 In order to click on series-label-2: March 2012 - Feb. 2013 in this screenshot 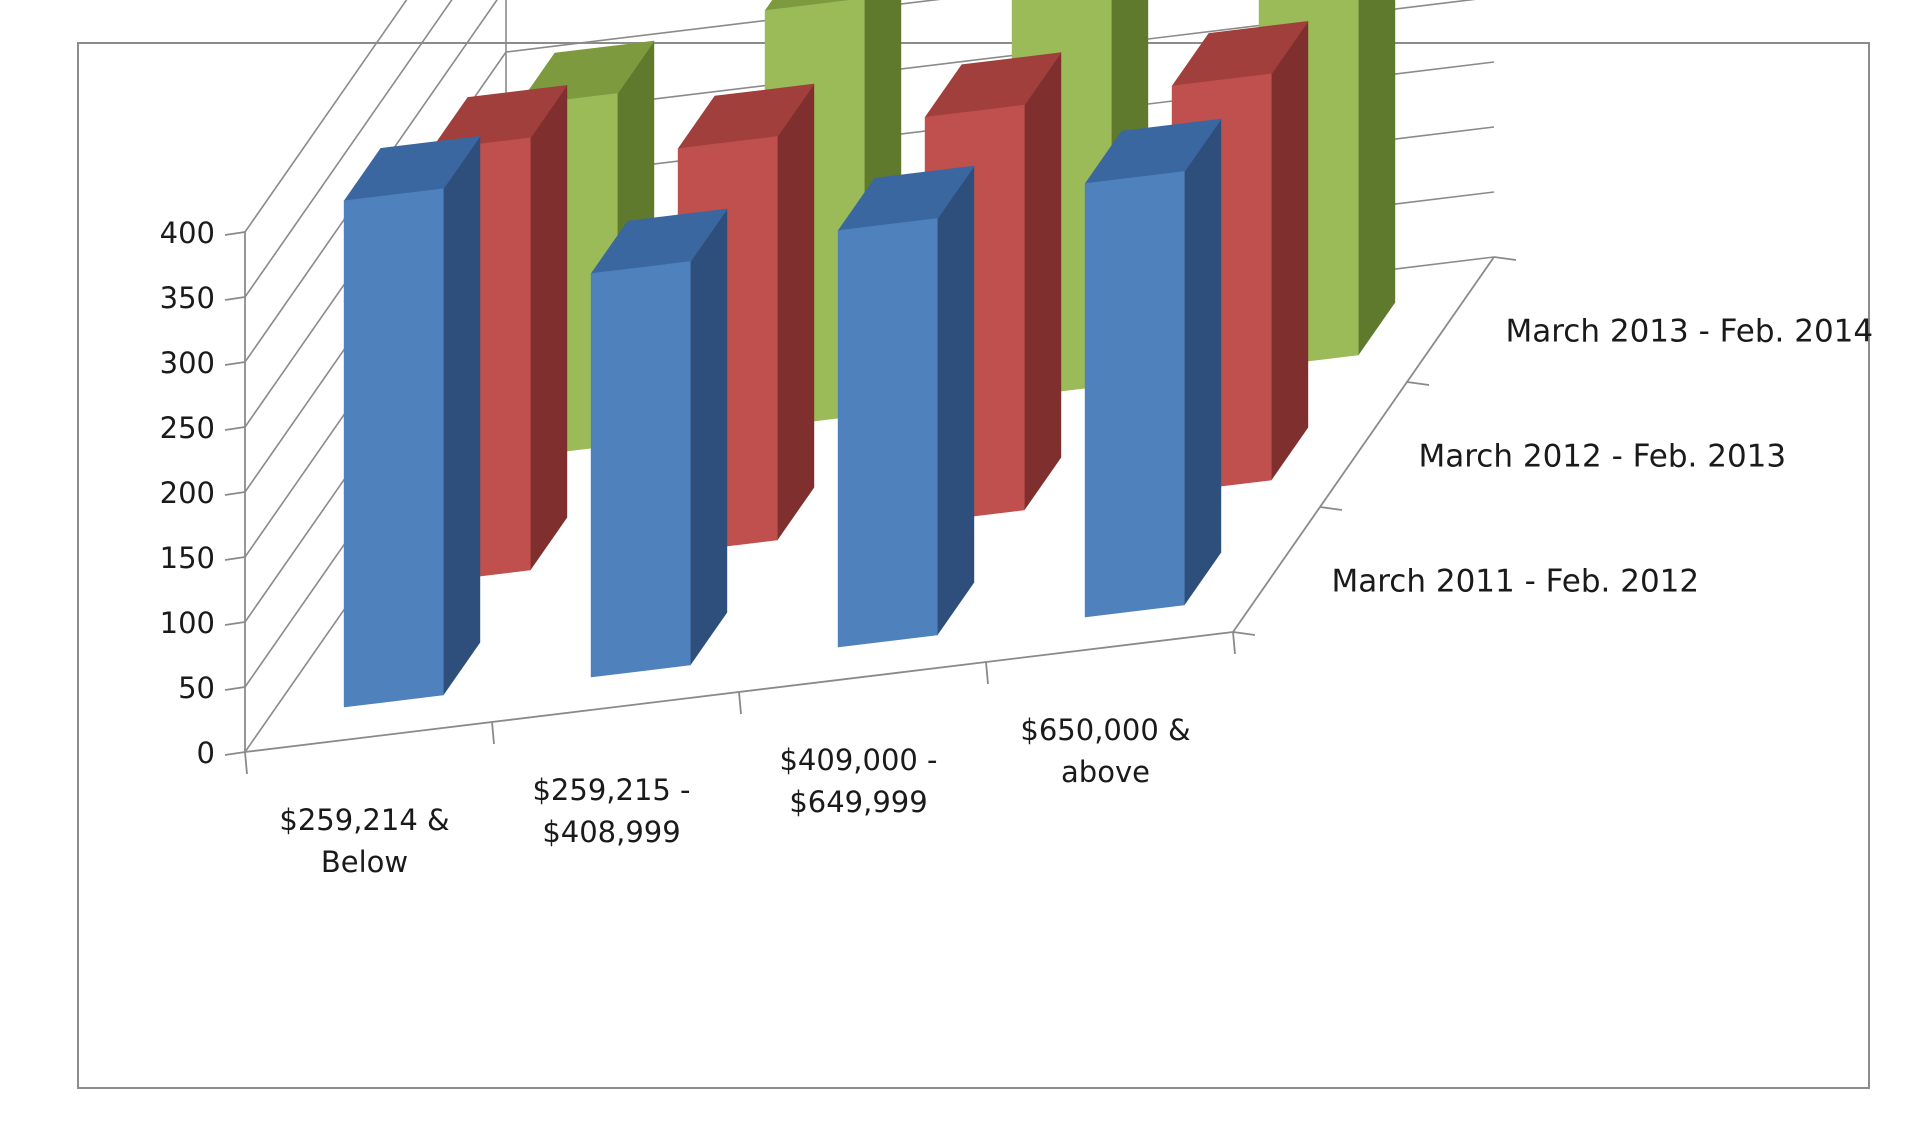, I will do `click(1603, 457)`.